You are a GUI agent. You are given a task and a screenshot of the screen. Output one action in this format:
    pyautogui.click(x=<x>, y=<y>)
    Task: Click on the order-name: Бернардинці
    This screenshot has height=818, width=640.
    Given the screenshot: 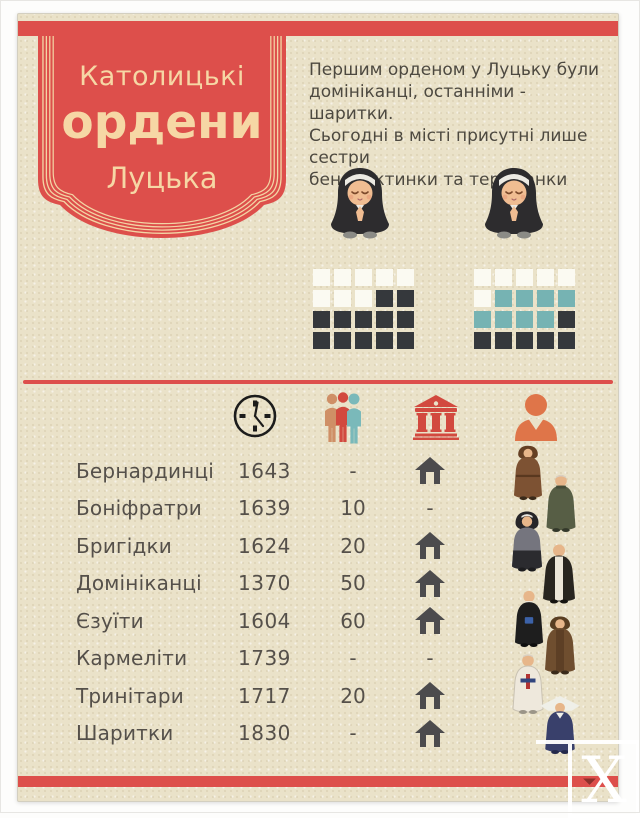 What is the action you would take?
    pyautogui.click(x=145, y=470)
    